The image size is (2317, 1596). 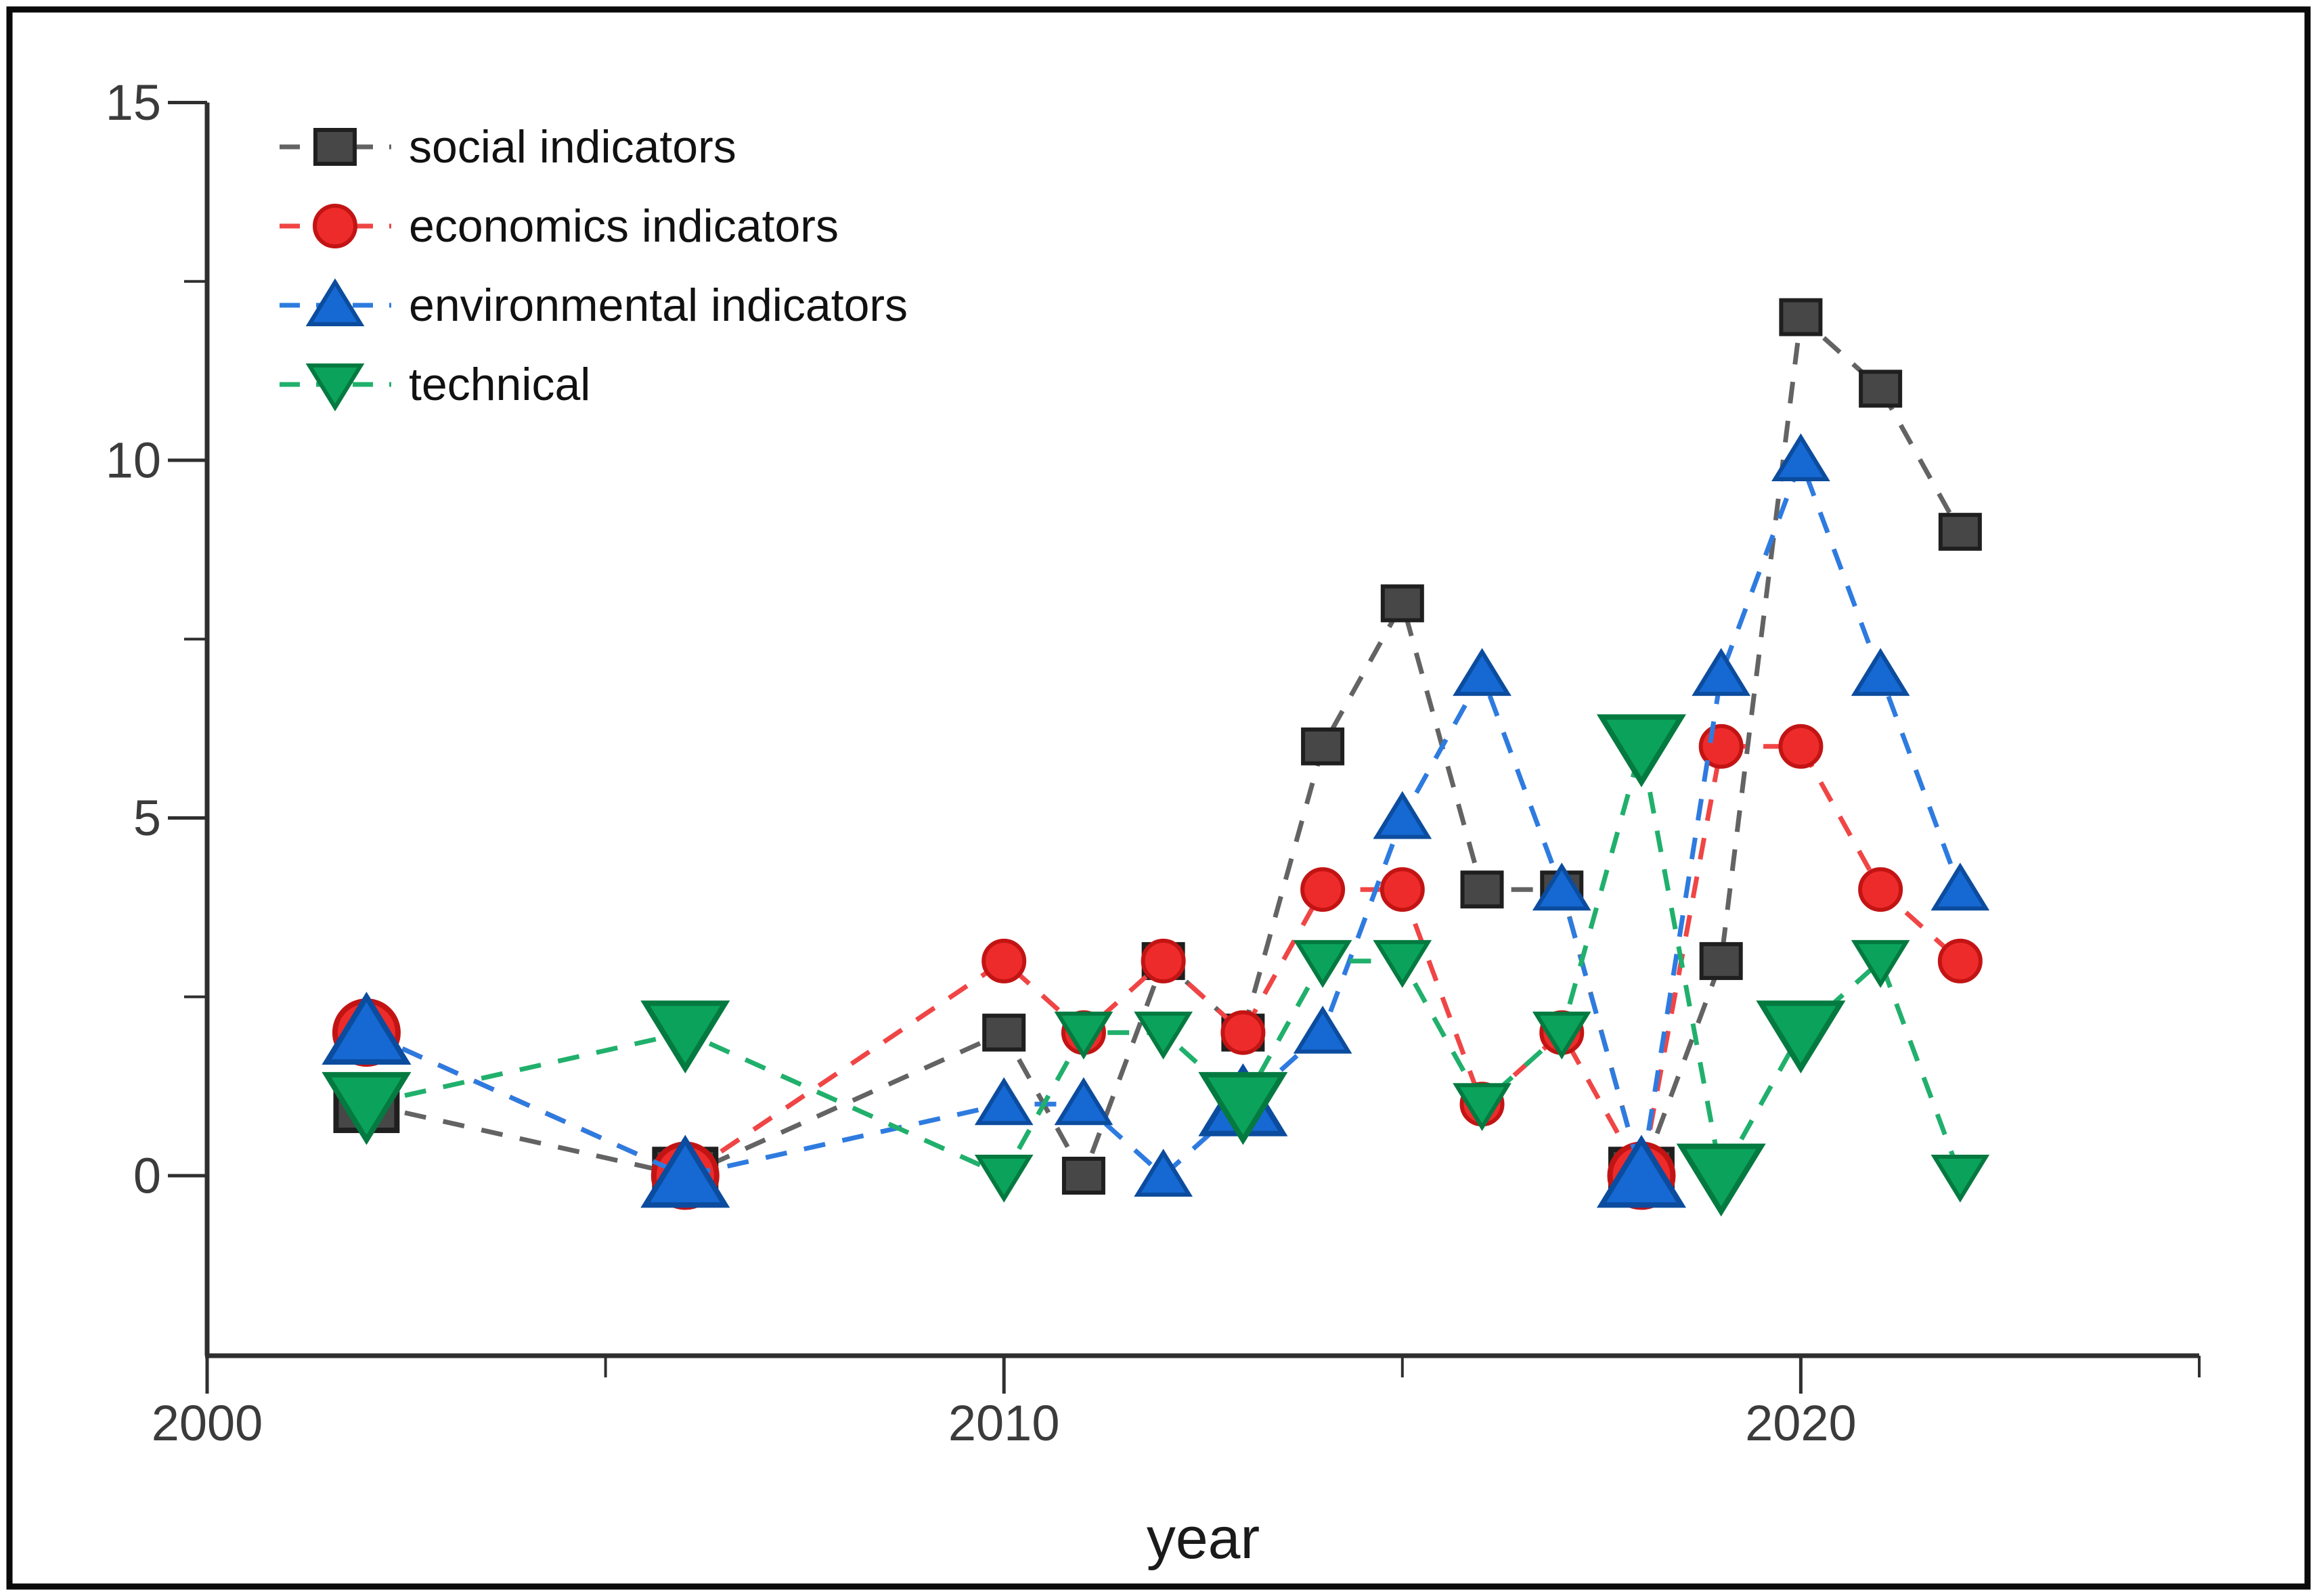 What do you see at coordinates (1960, 961) in the screenshot?
I see `marker-economics-2022` at bounding box center [1960, 961].